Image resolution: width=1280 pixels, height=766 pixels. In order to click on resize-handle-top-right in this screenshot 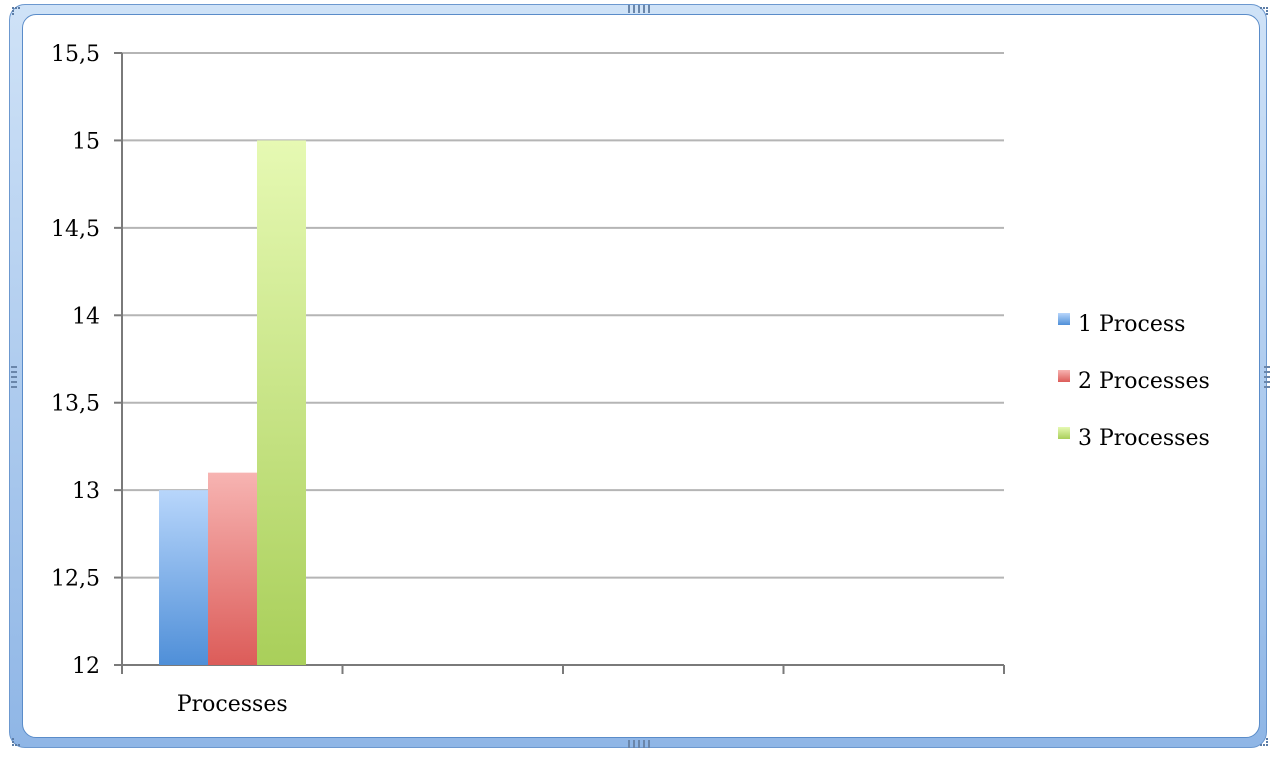, I will do `click(1264, 11)`.